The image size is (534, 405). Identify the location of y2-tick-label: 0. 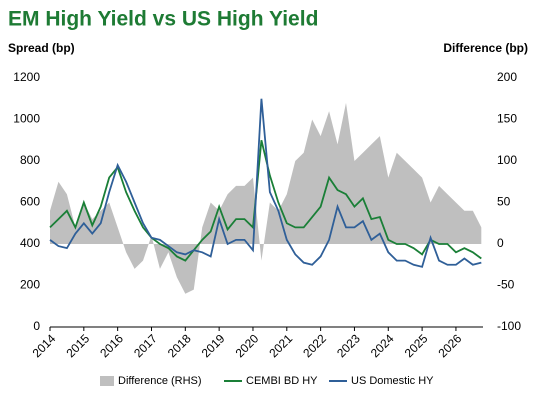
(500, 243).